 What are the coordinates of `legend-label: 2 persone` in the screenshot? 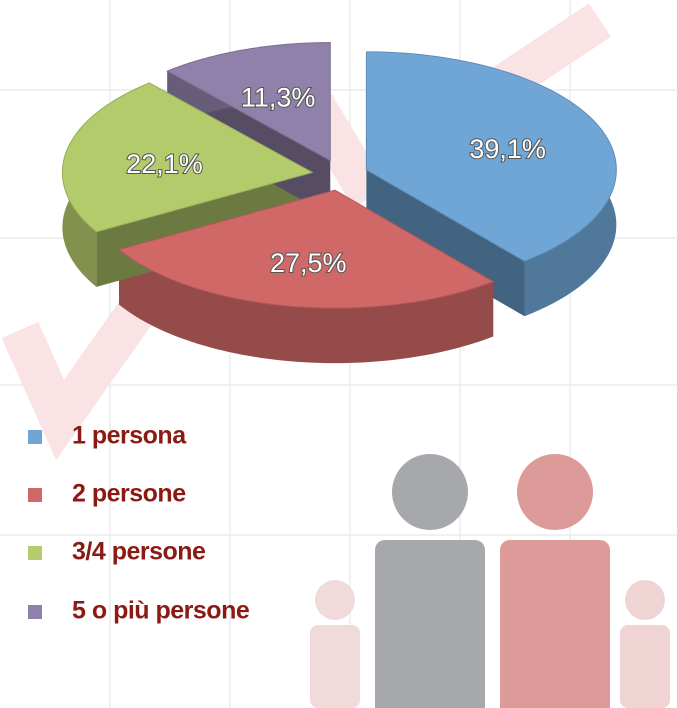 It's located at (129, 494).